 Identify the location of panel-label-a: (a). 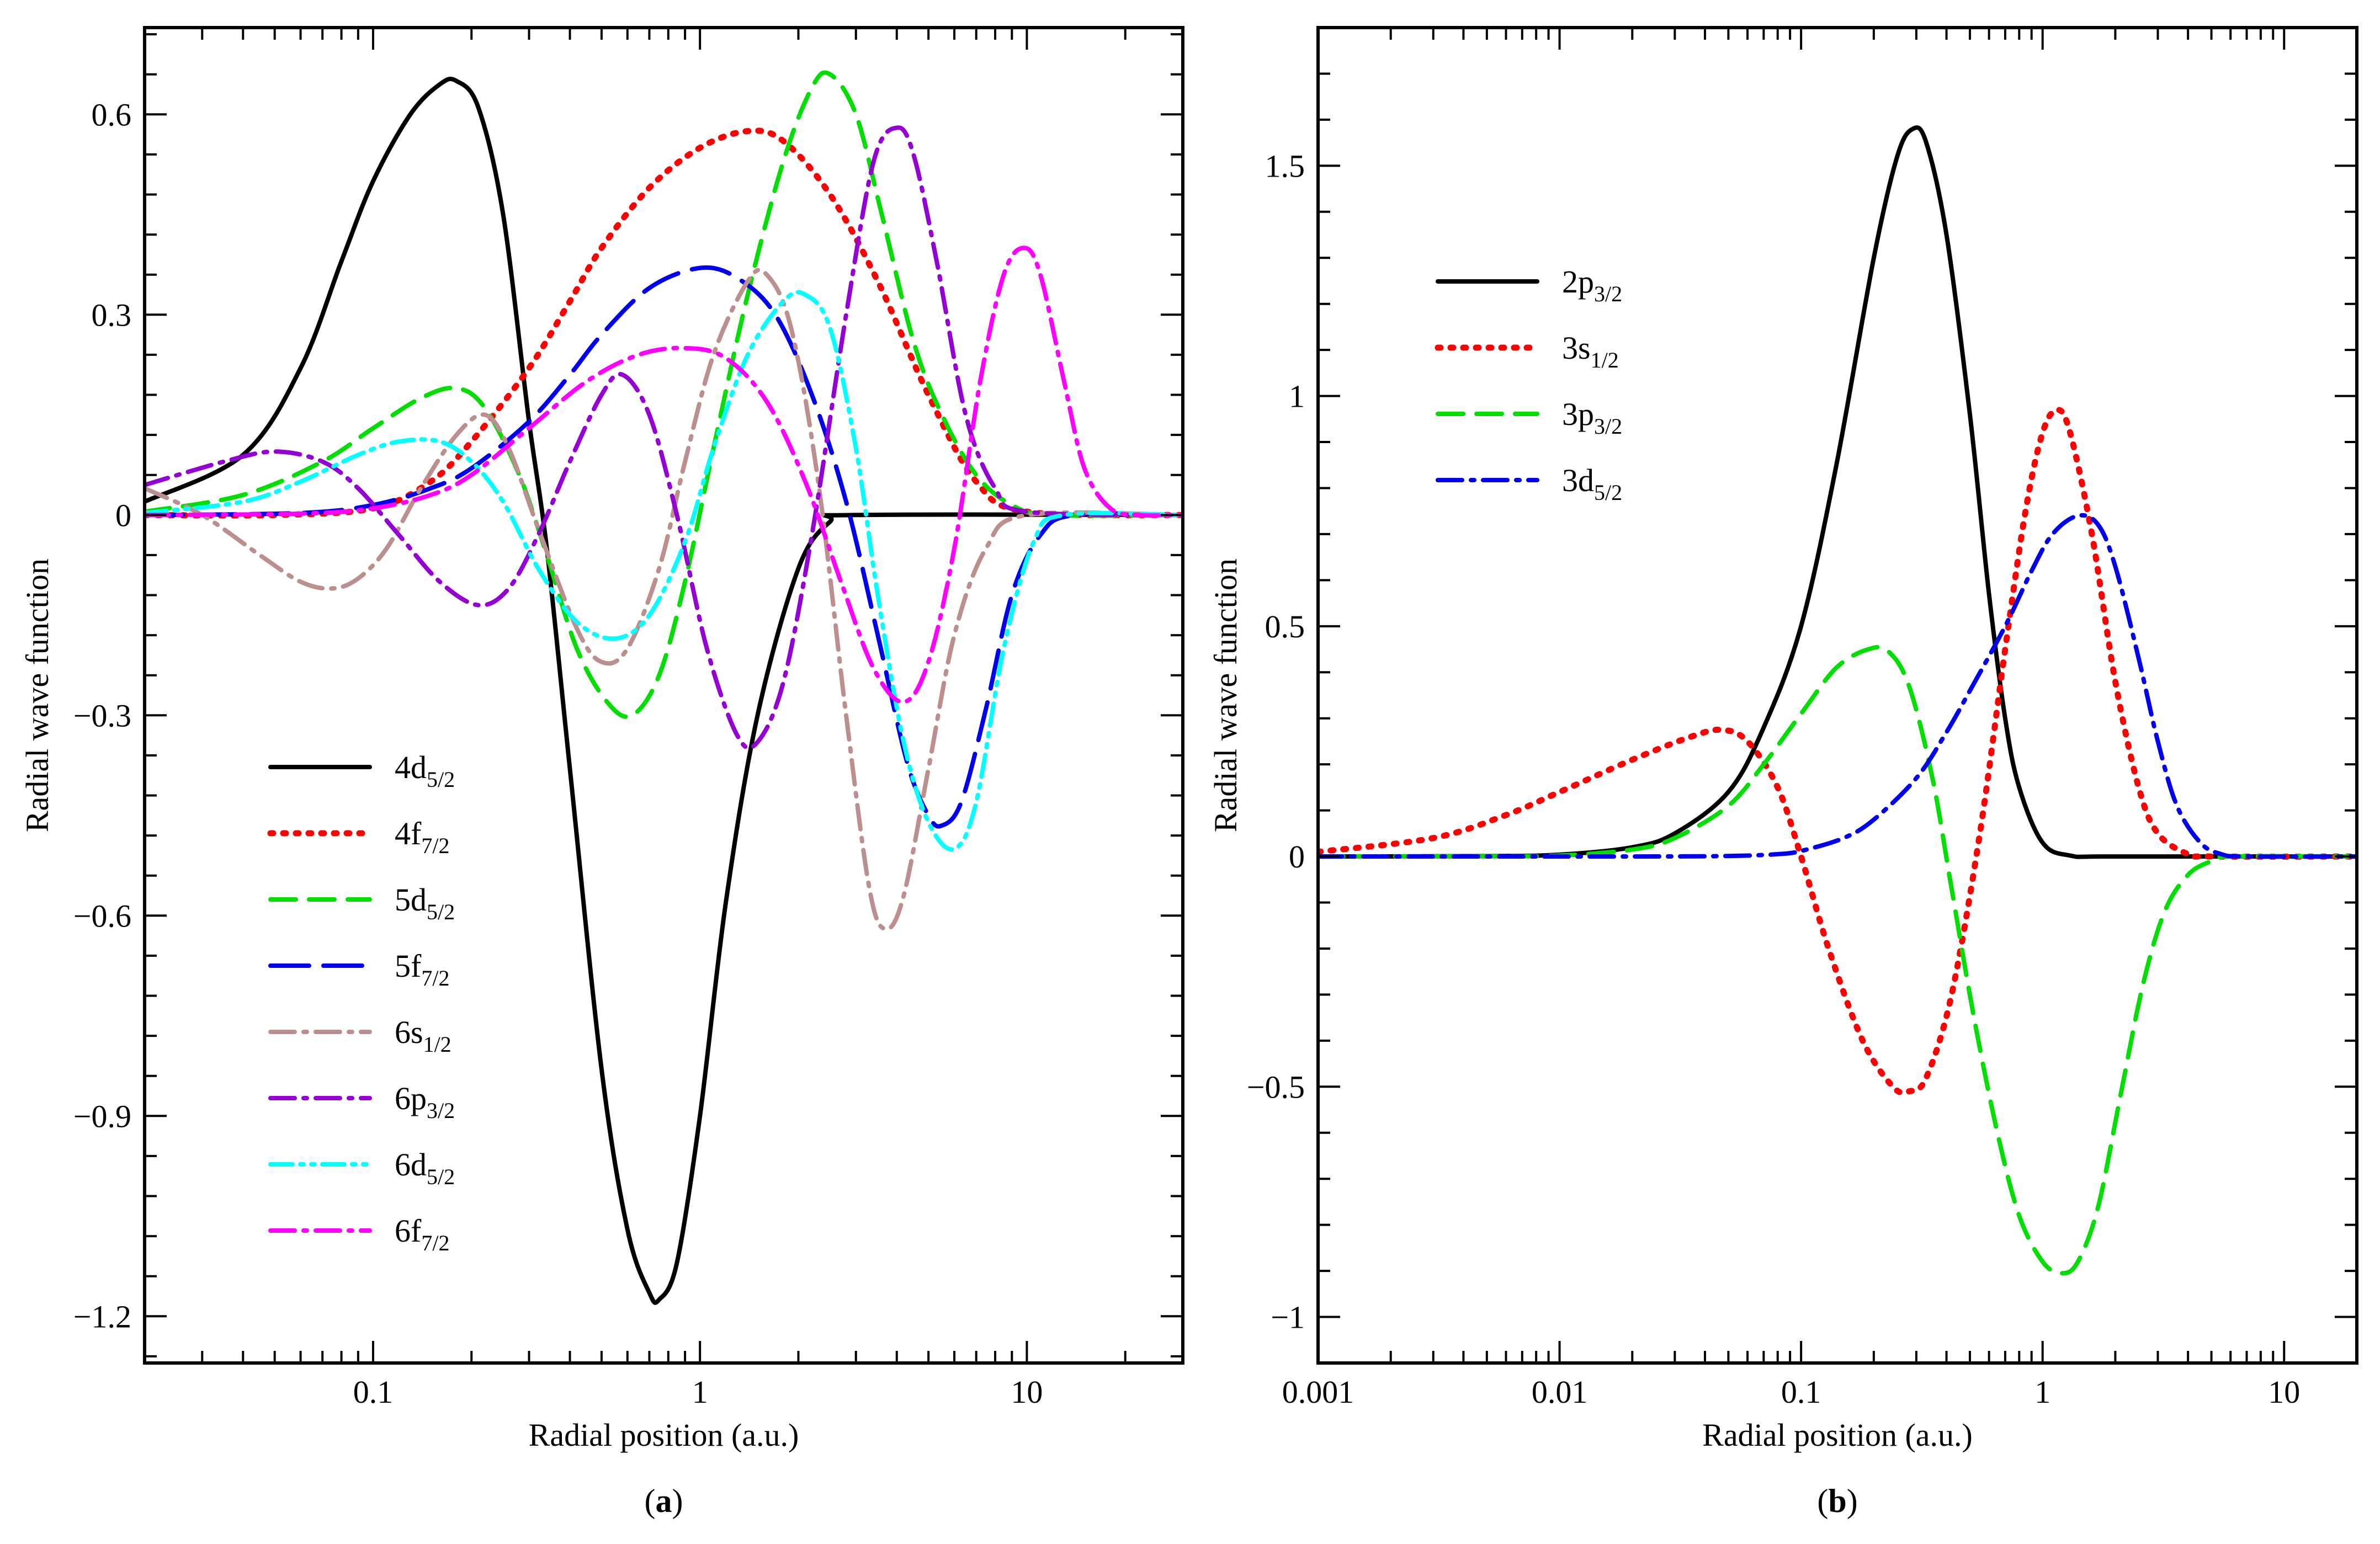
(664, 1501).